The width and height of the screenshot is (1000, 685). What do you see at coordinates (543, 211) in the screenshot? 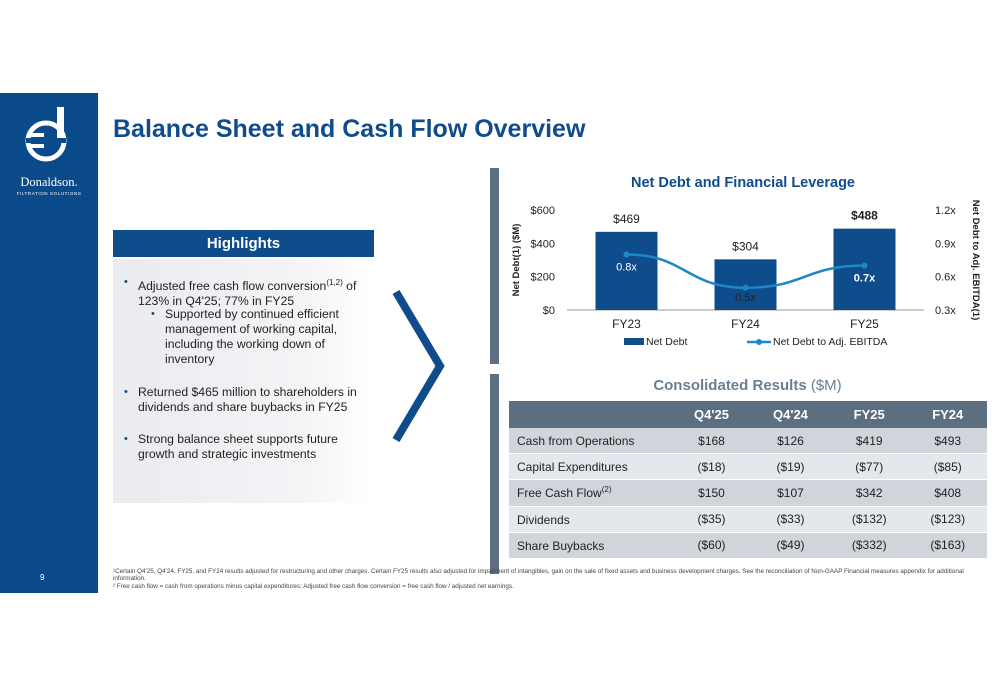
I see `y-tick-label: $600` at bounding box center [543, 211].